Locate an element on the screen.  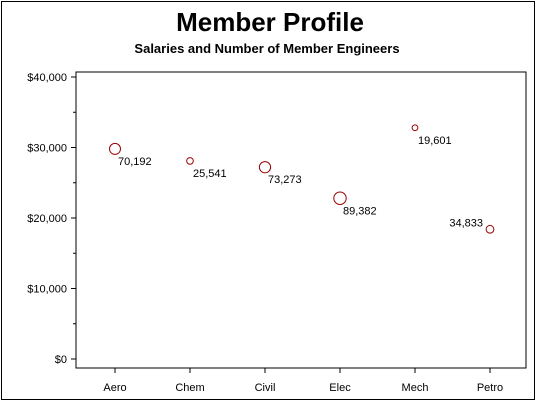
y-tick-label: $0 is located at coordinates (61, 360).